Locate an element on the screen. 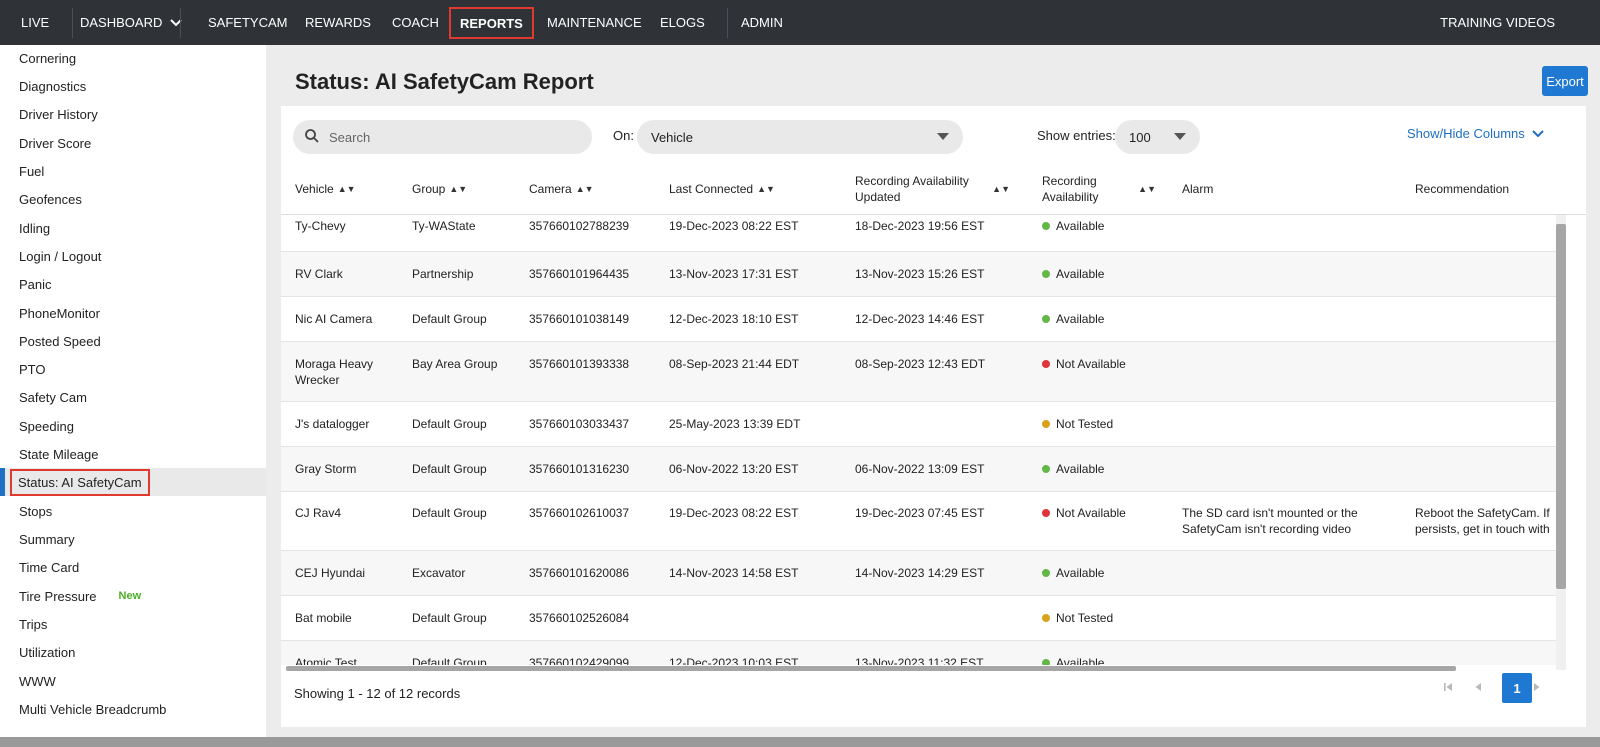  availability-text: Not Available is located at coordinates (1091, 513).